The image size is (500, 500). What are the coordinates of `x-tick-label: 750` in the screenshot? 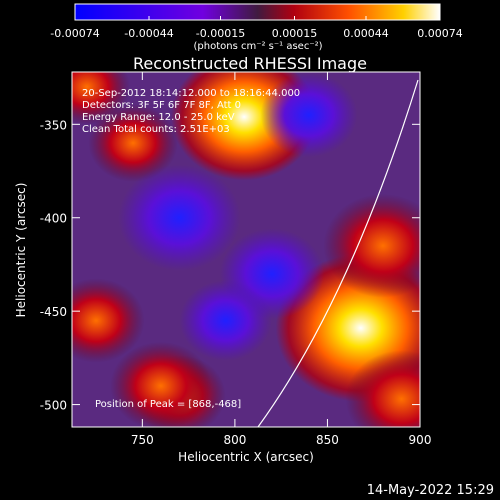 It's located at (142, 440).